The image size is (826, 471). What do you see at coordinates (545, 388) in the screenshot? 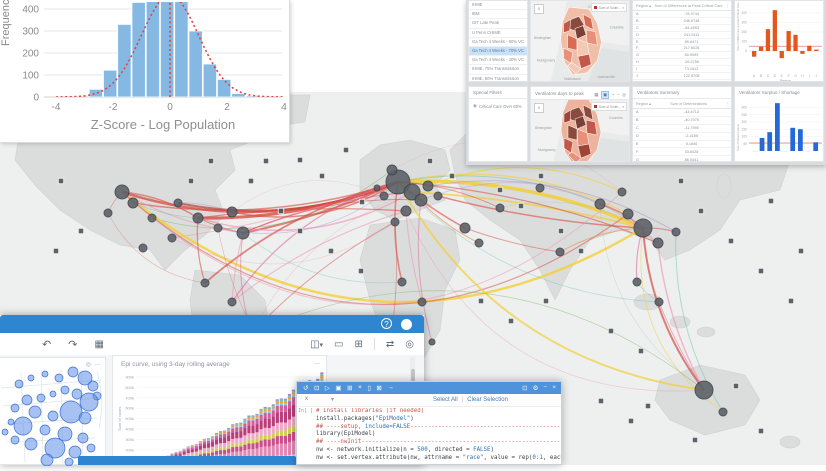
I see `window-minimize-icon: −` at bounding box center [545, 388].